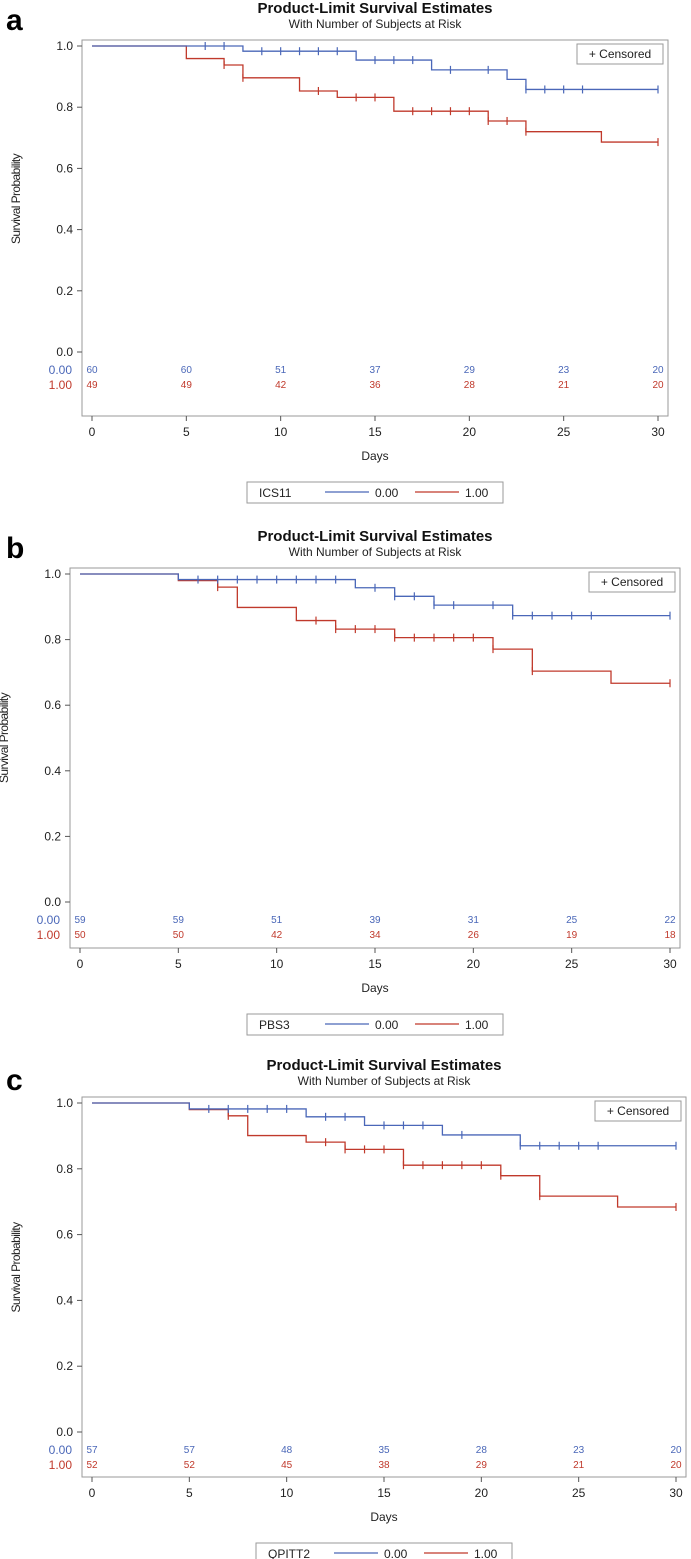 The image size is (691, 1559). Describe the element at coordinates (187, 385) in the screenshot. I see `at-risk-count: 49` at that location.